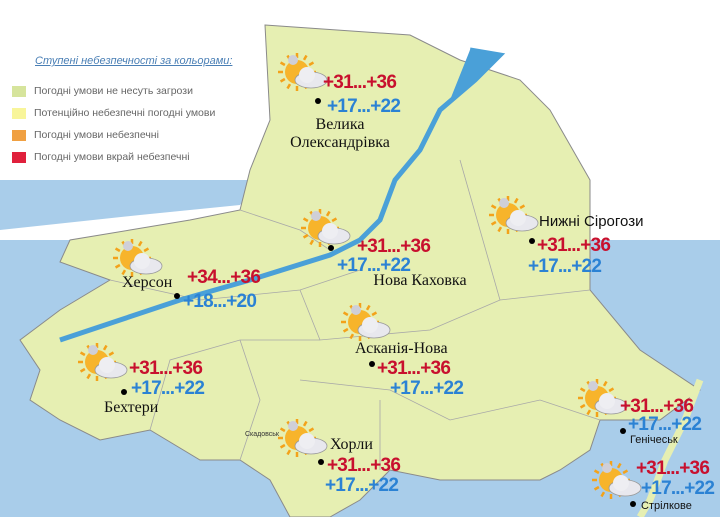 This screenshot has width=720, height=517. I want to click on city-name: Велика Олександрівка, so click(340, 133).